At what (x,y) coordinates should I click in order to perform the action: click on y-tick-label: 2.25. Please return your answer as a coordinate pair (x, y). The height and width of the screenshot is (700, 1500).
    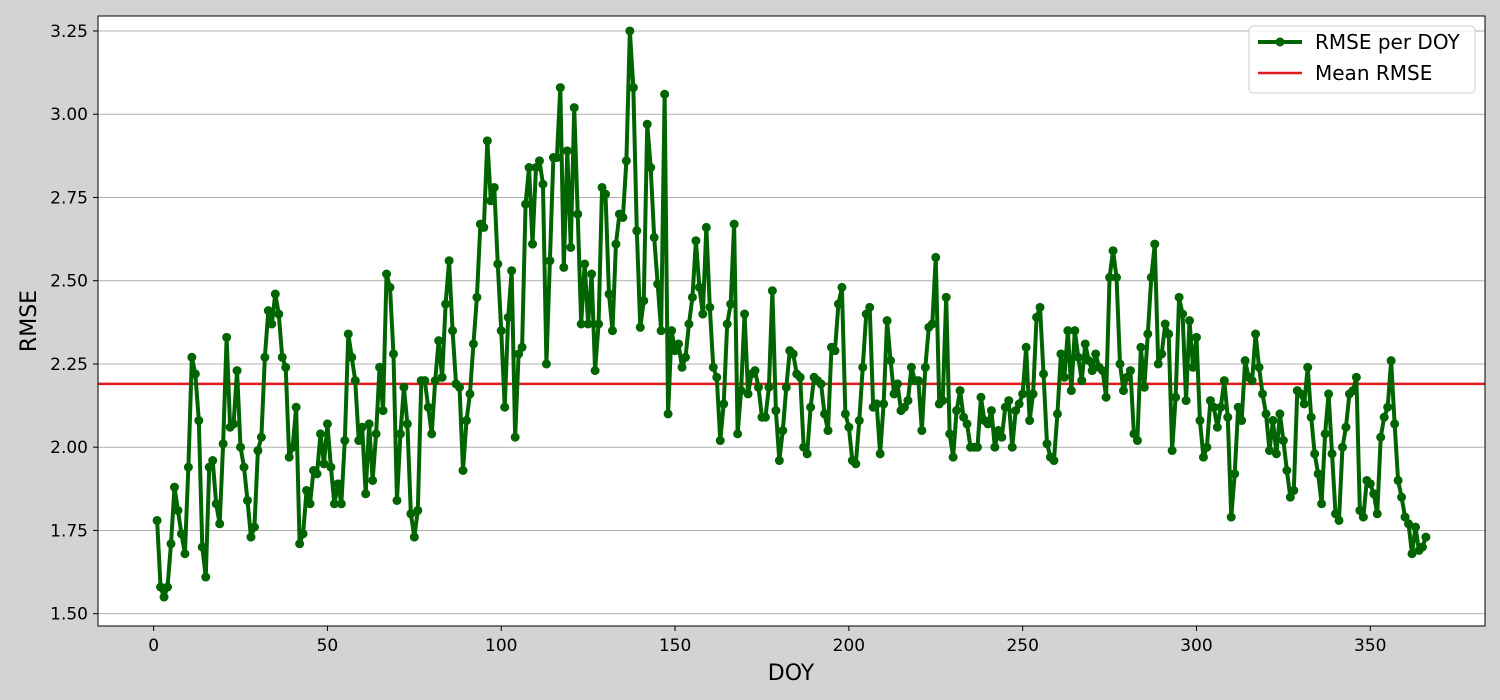
    Looking at the image, I should click on (69, 365).